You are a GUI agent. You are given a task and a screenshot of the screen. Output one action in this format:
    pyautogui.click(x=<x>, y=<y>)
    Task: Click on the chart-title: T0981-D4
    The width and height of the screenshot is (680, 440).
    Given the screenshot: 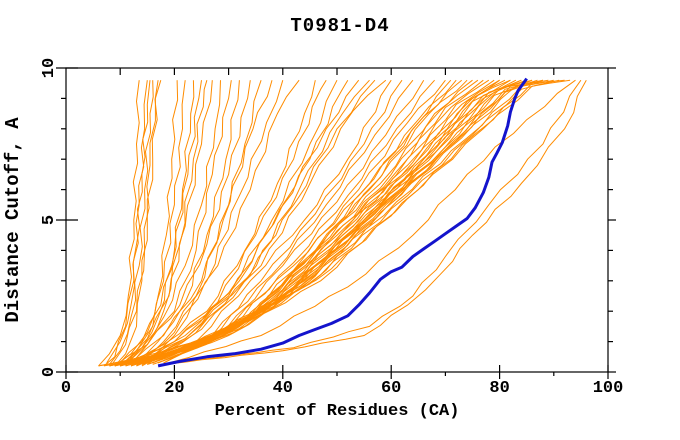 What is the action you would take?
    pyautogui.click(x=339, y=26)
    